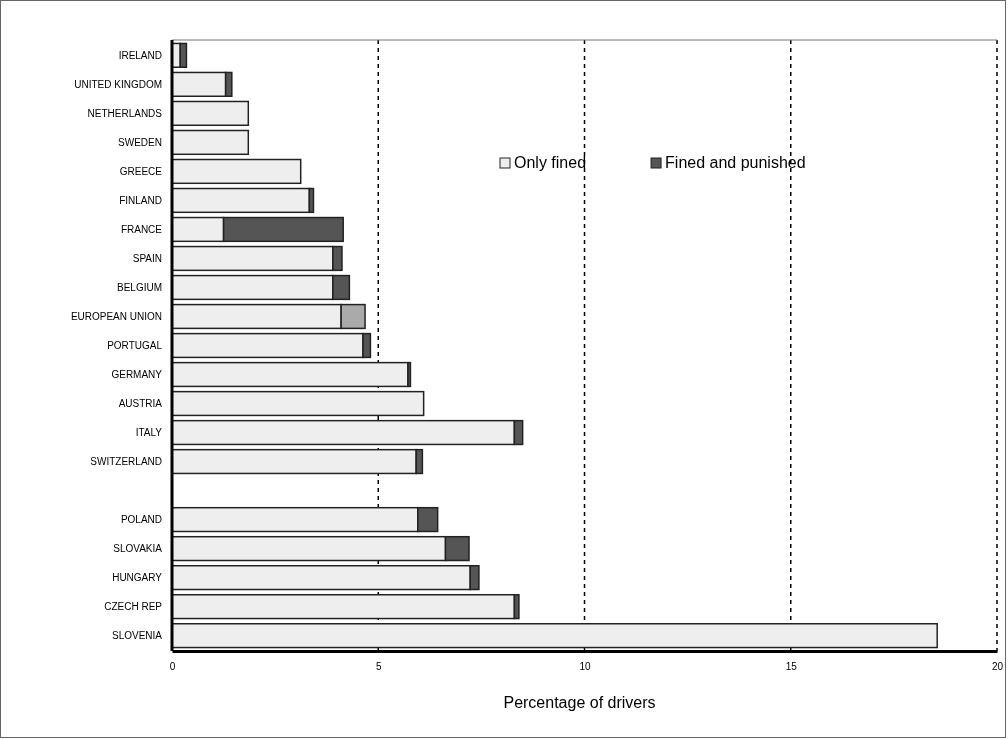 This screenshot has width=1008, height=740. I want to click on y-tick-label: BELGIUM, so click(139, 287).